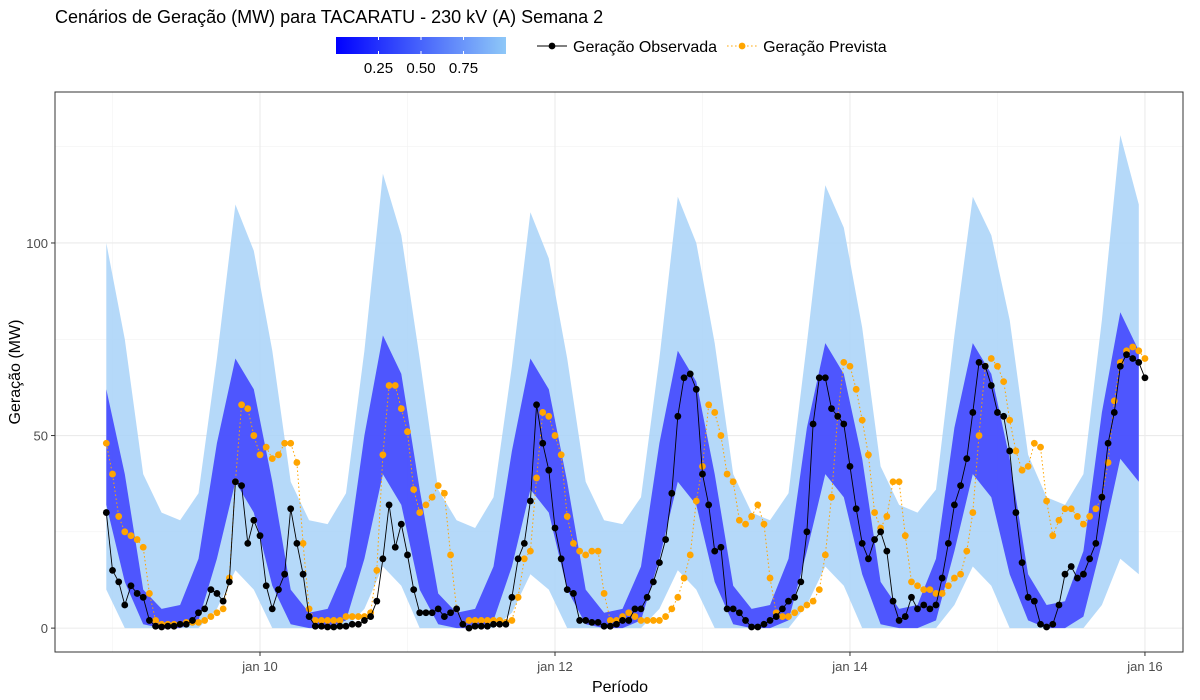  What do you see at coordinates (620, 687) in the screenshot?
I see `x-axis-title: Período` at bounding box center [620, 687].